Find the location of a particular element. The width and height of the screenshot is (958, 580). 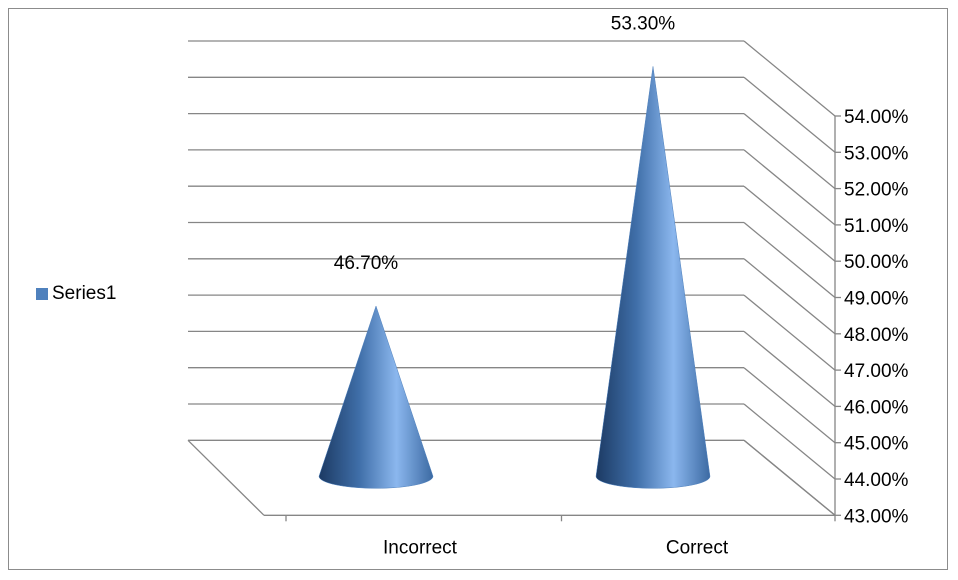

y-tick-label: 49.00% is located at coordinates (876, 299).